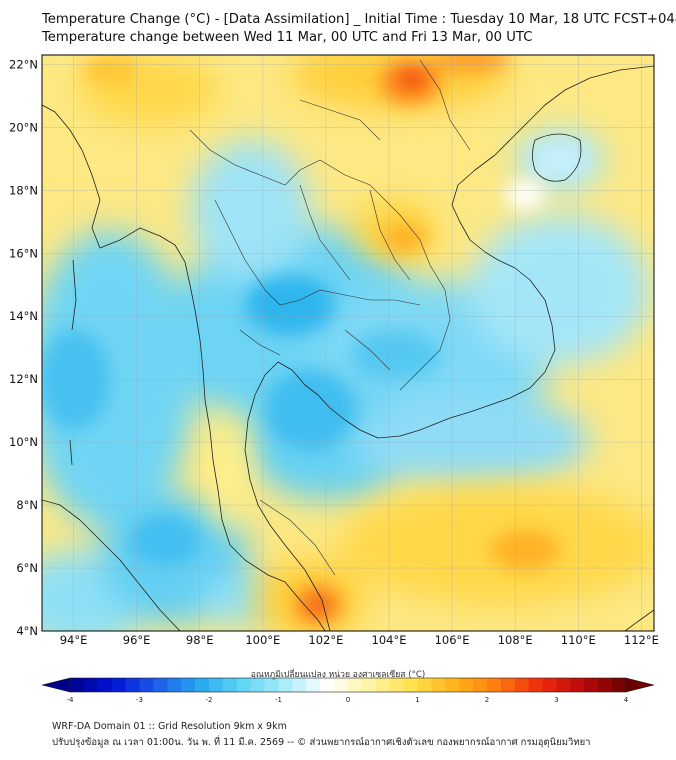 This screenshot has width=676, height=760. Describe the element at coordinates (23, 127) in the screenshot. I see `lat-label: 20°N` at that location.